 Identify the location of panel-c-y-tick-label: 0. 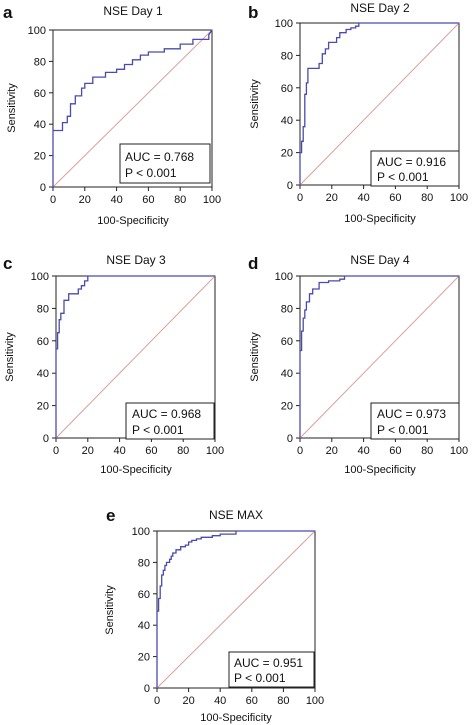
(46, 439).